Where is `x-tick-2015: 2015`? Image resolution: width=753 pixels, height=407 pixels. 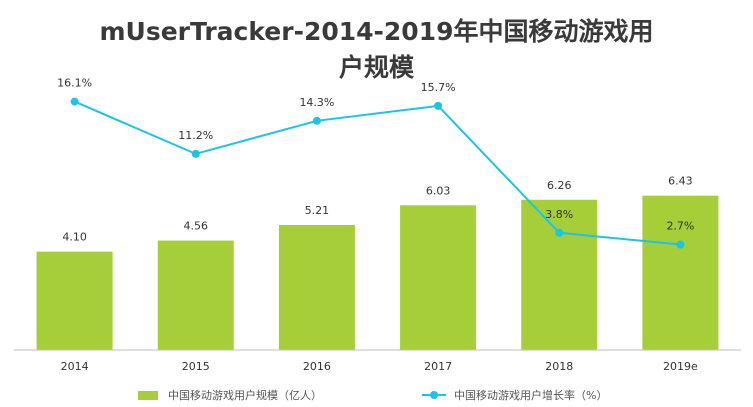
x-tick-2015: 2015 is located at coordinates (196, 366).